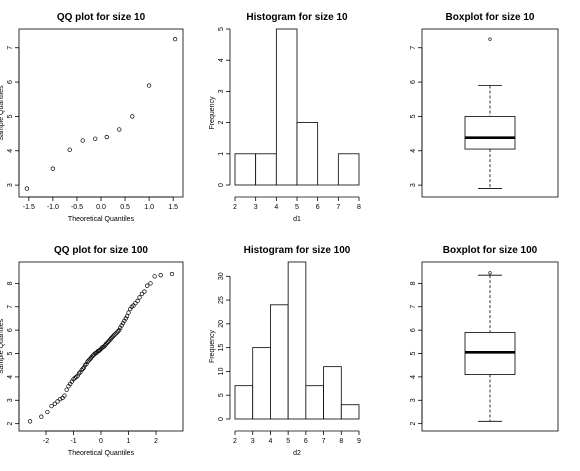 This screenshot has height=471, width=580. Describe the element at coordinates (490, 133) in the screenshot. I see `iqr-box` at that location.